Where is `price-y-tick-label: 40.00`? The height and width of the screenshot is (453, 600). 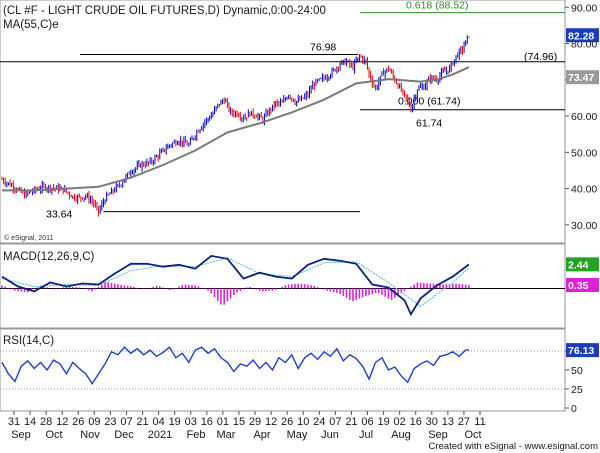 price-y-tick-label: 40.00 is located at coordinates (584, 190).